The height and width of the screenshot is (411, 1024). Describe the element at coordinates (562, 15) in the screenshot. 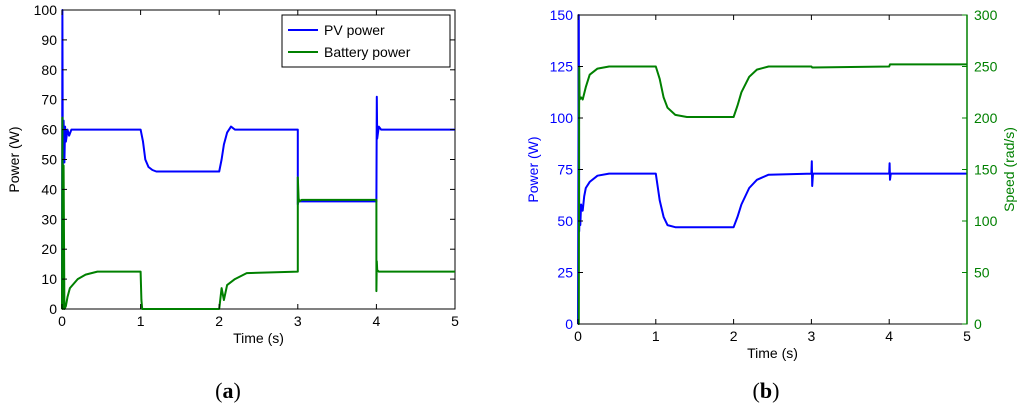

I see `y-tick-label: 150` at that location.